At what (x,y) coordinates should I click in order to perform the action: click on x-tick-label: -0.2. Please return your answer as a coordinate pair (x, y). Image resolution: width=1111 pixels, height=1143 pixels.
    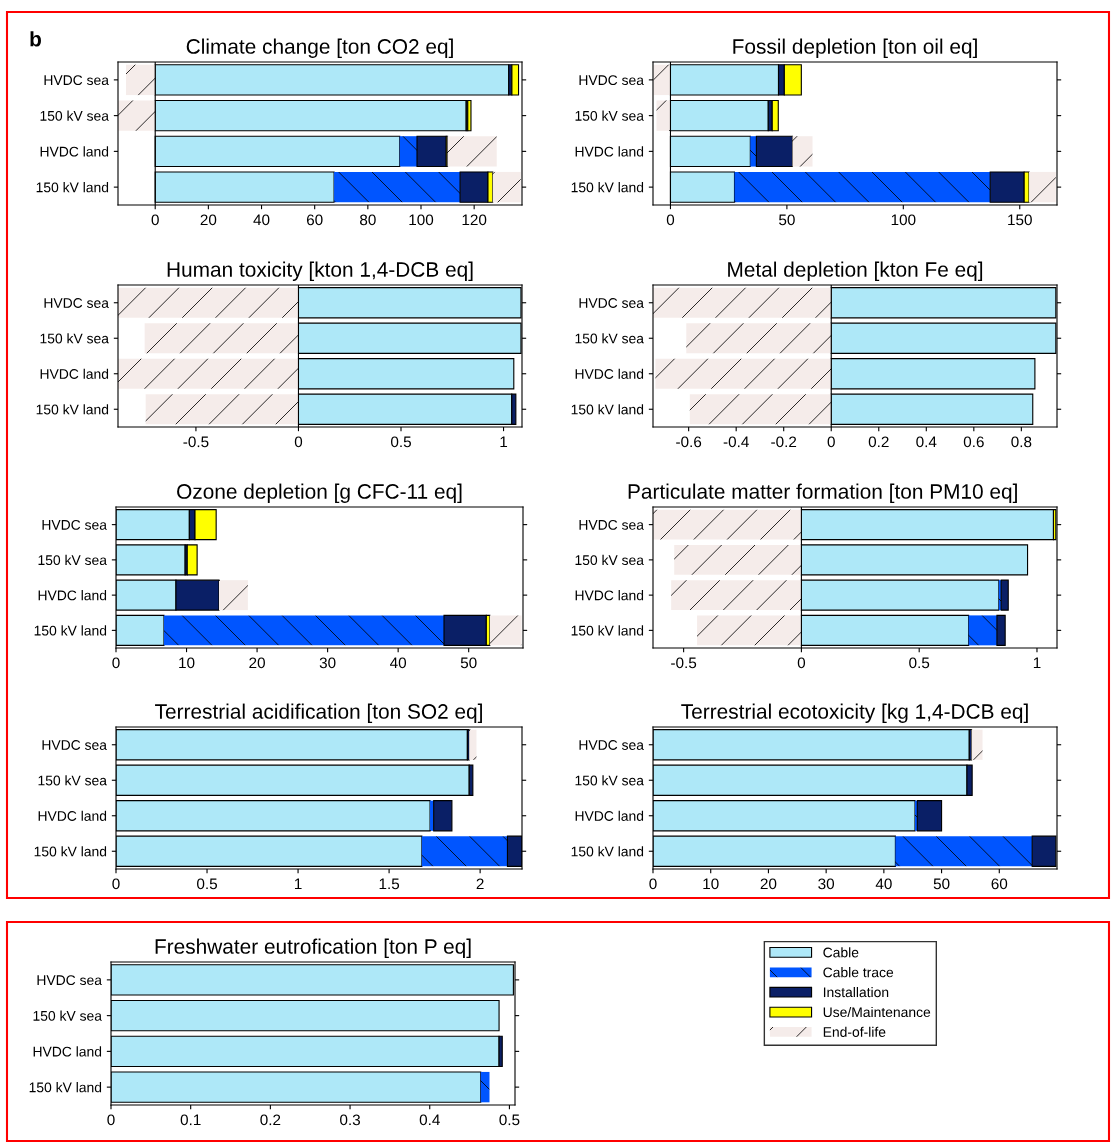
    Looking at the image, I should click on (784, 442).